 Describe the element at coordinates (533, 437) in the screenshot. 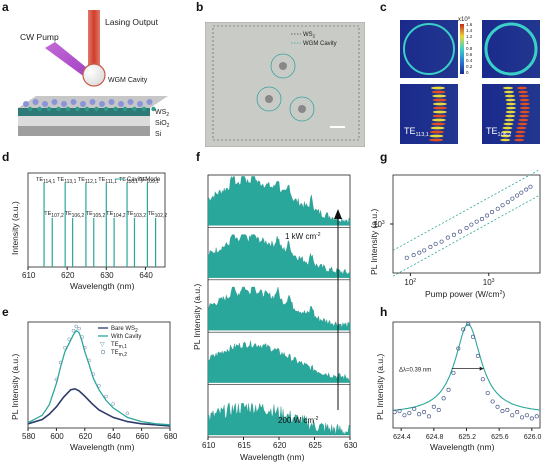

I see `x-tick-label: 626.0` at that location.